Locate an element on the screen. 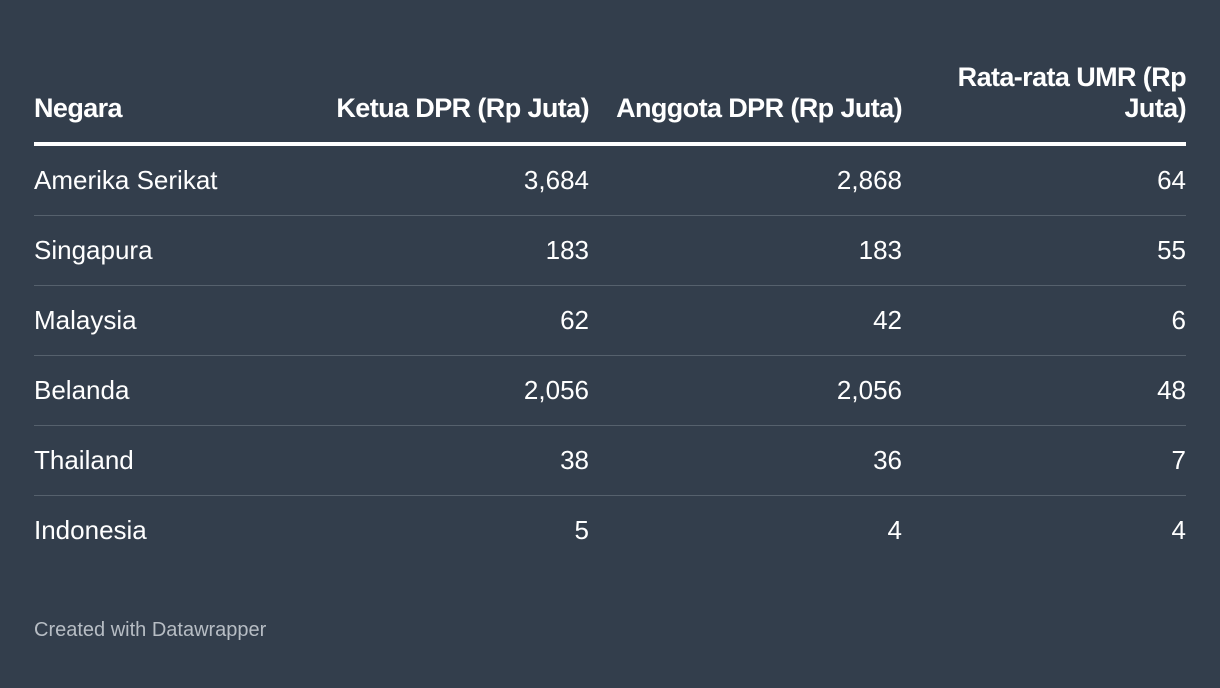 This screenshot has height=688, width=1220. datawrapper-credit-link: Created with Datawrapper is located at coordinates (150, 630).